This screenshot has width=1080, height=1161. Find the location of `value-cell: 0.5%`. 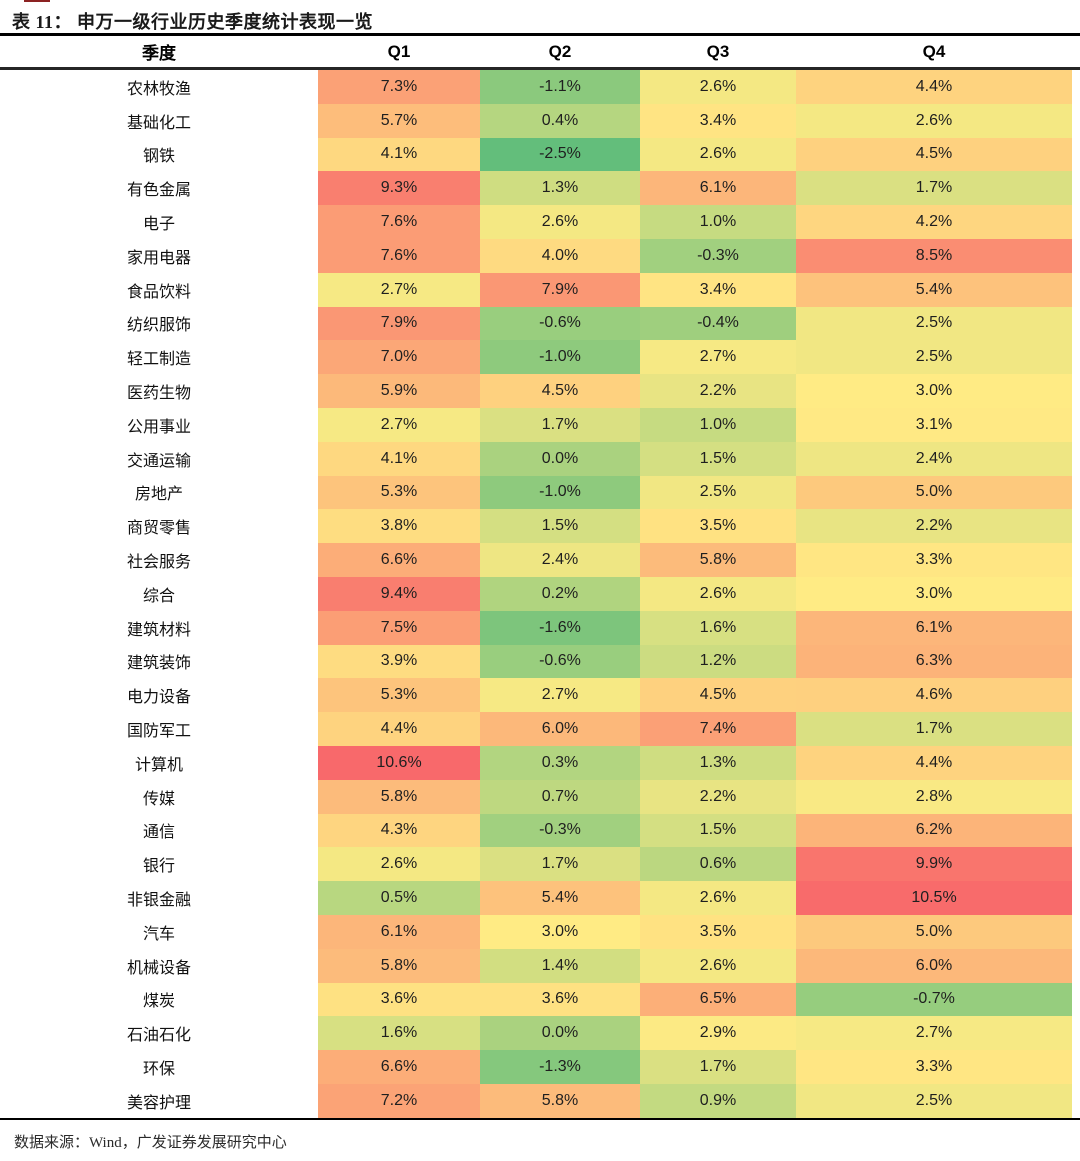

value-cell: 0.5% is located at coordinates (399, 898).